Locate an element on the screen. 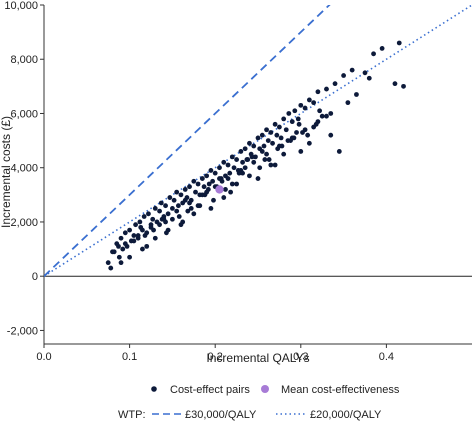 Image resolution: width=474 pixels, height=425 pixels. legend-mean-label: Mean cost-effectiveness is located at coordinates (340, 390).